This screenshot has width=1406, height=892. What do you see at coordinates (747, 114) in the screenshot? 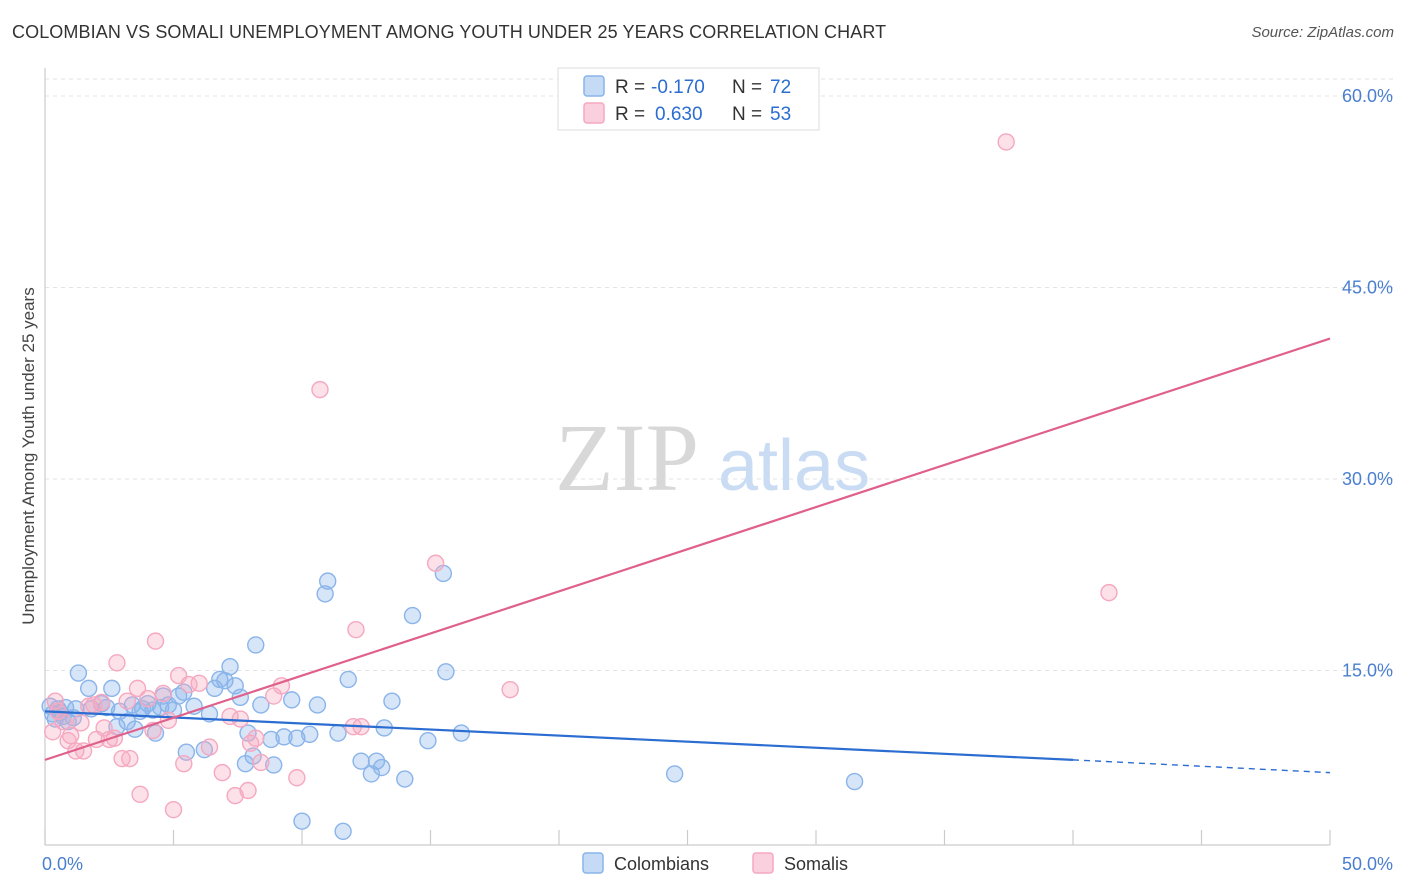
I see `legend-n-label-somalis: N =` at bounding box center [747, 114].